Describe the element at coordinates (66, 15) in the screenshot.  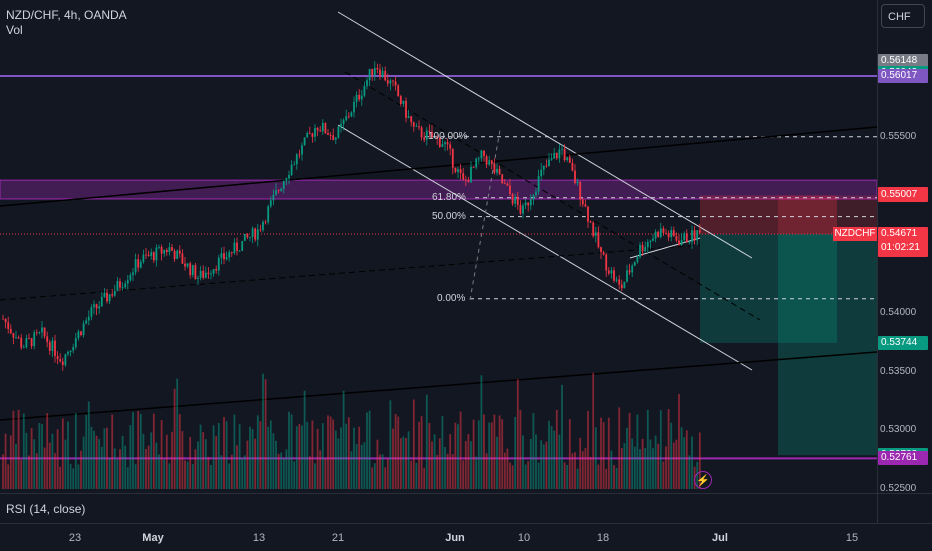
I see `symbol-title: NZD/CHF, 4h, OANDA` at that location.